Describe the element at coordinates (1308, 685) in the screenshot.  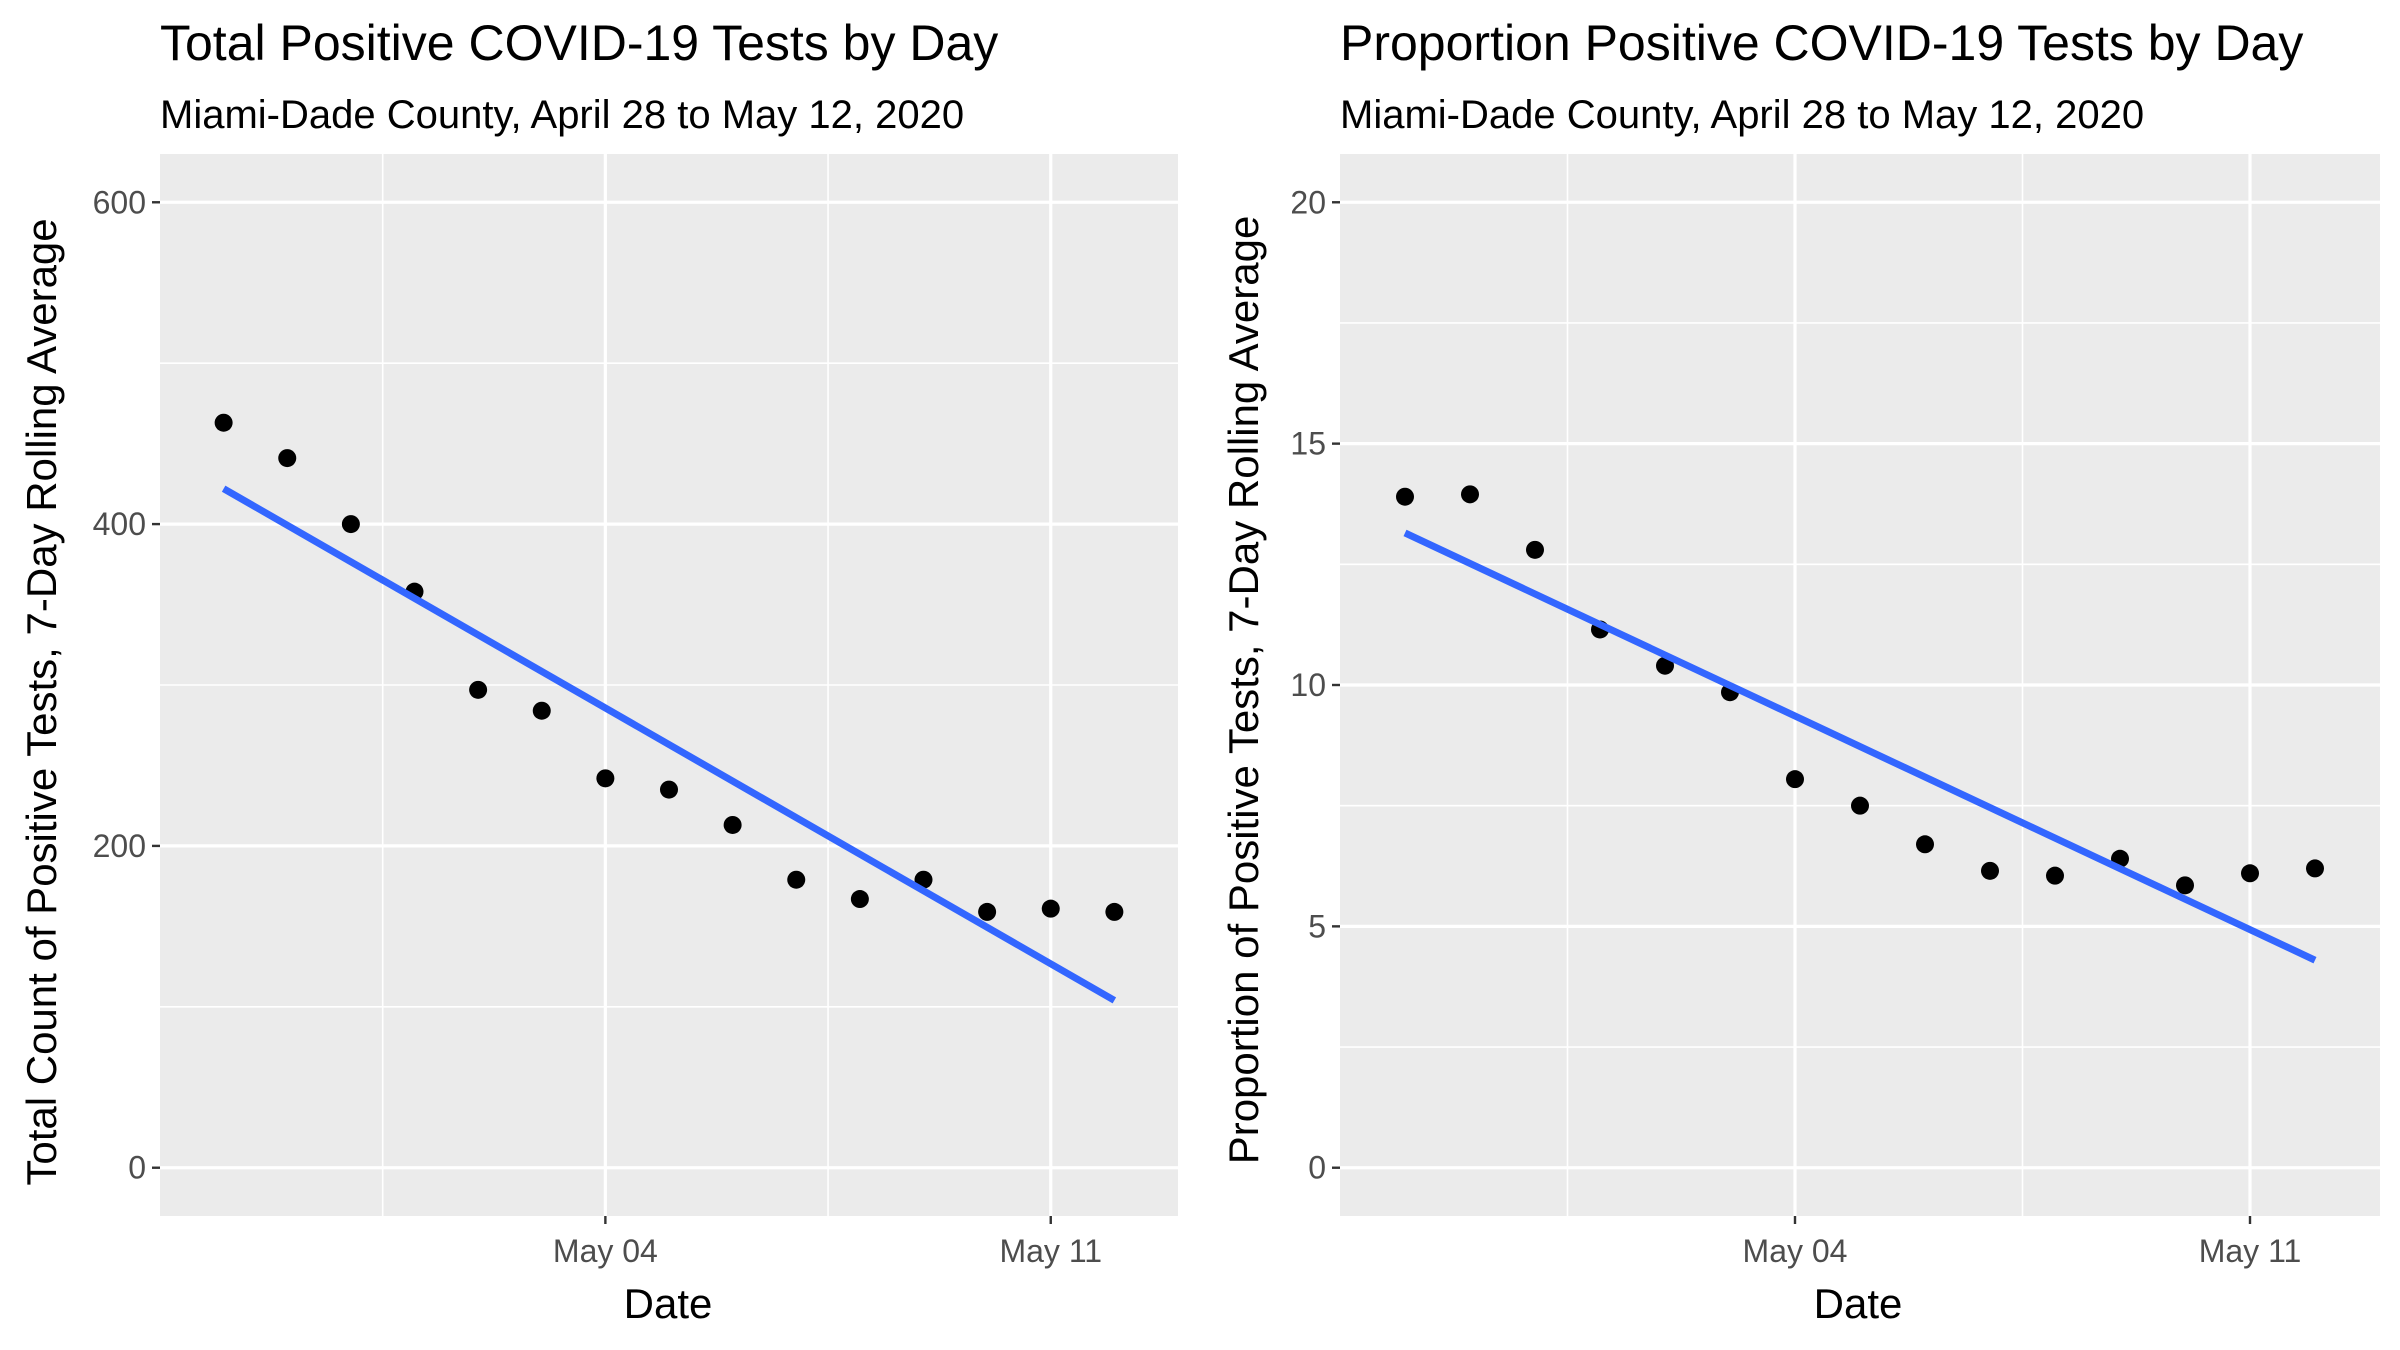
I see `right-y-tick-label: 10` at that location.